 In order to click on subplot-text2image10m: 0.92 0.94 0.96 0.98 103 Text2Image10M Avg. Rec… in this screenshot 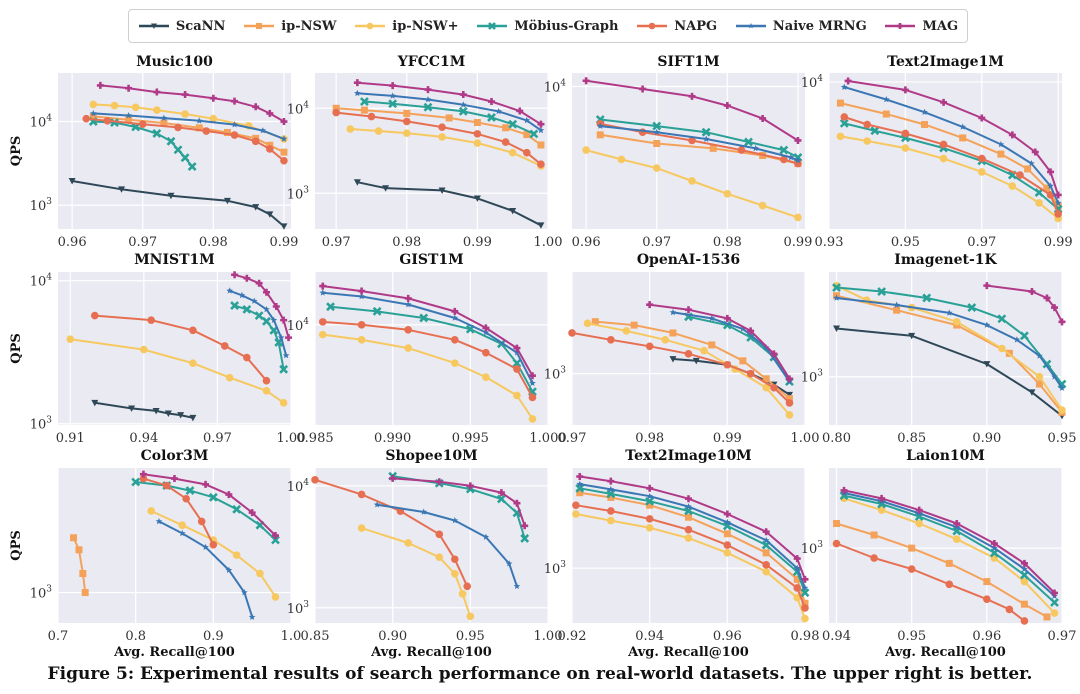, I will do `click(682, 554)`.